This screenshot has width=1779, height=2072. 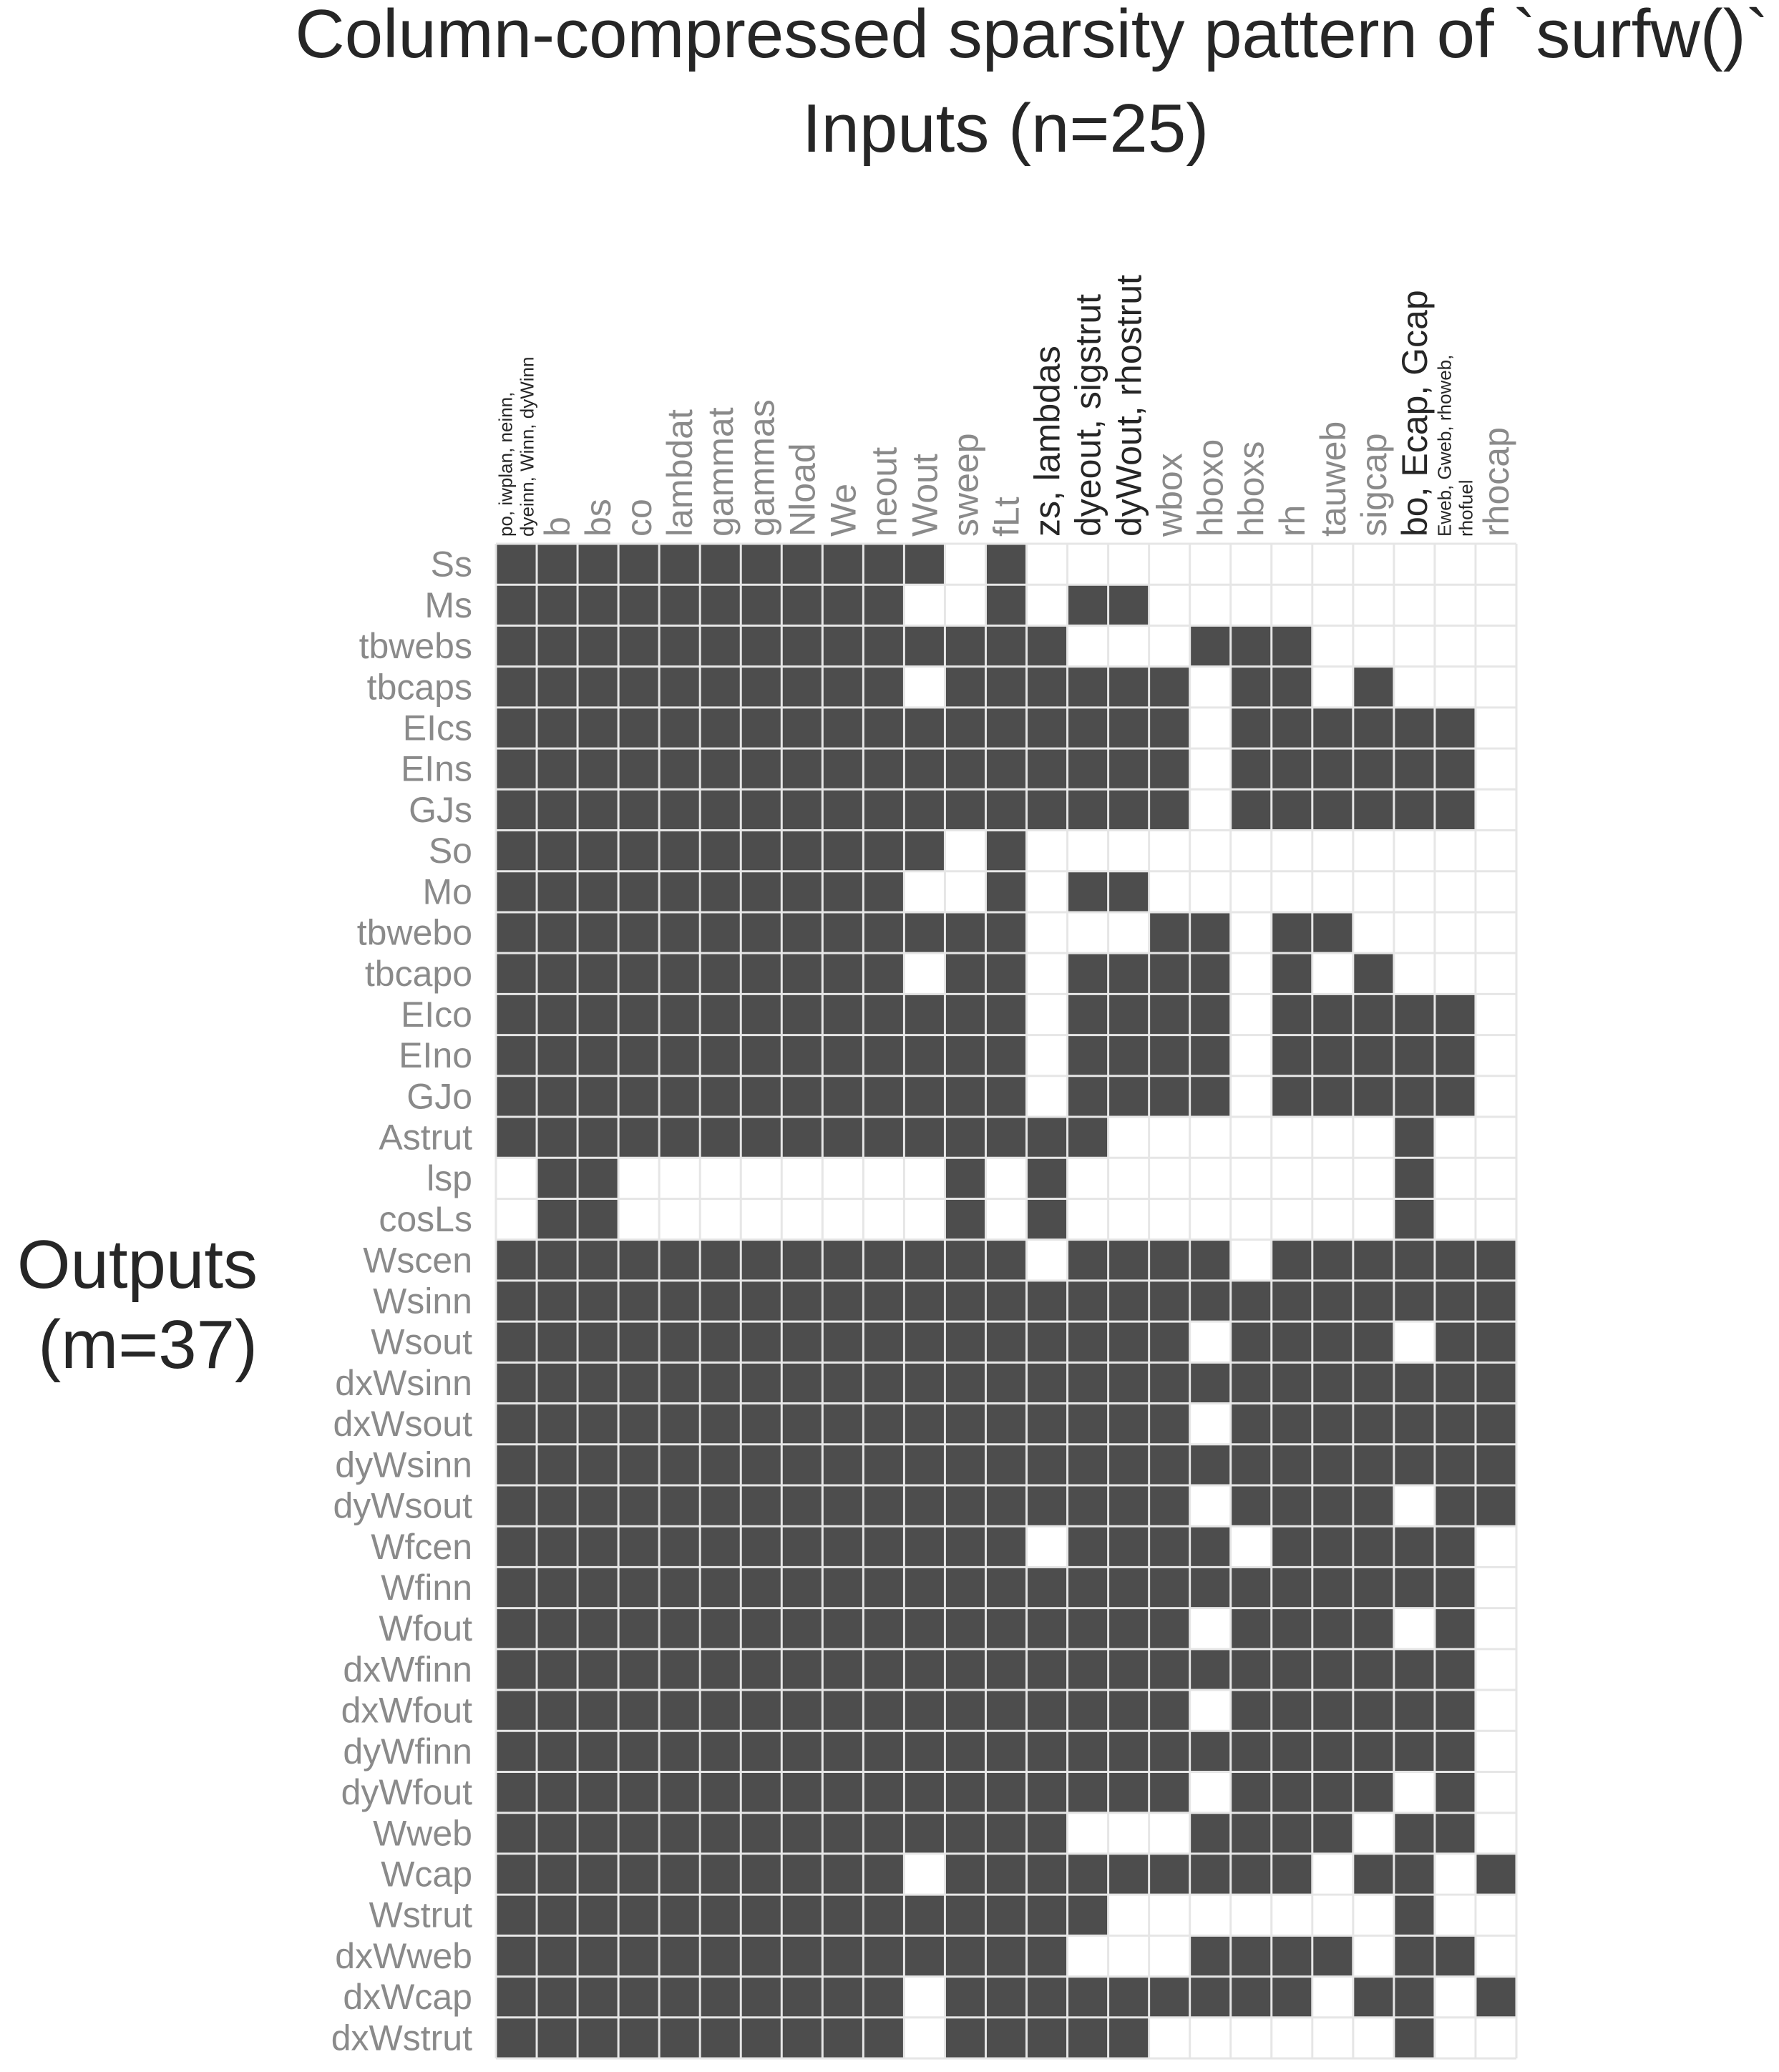 What do you see at coordinates (516, 447) in the screenshot?
I see `column-label-0: po, iwplan, neinn,dyeinn, Winn, dyWinn` at bounding box center [516, 447].